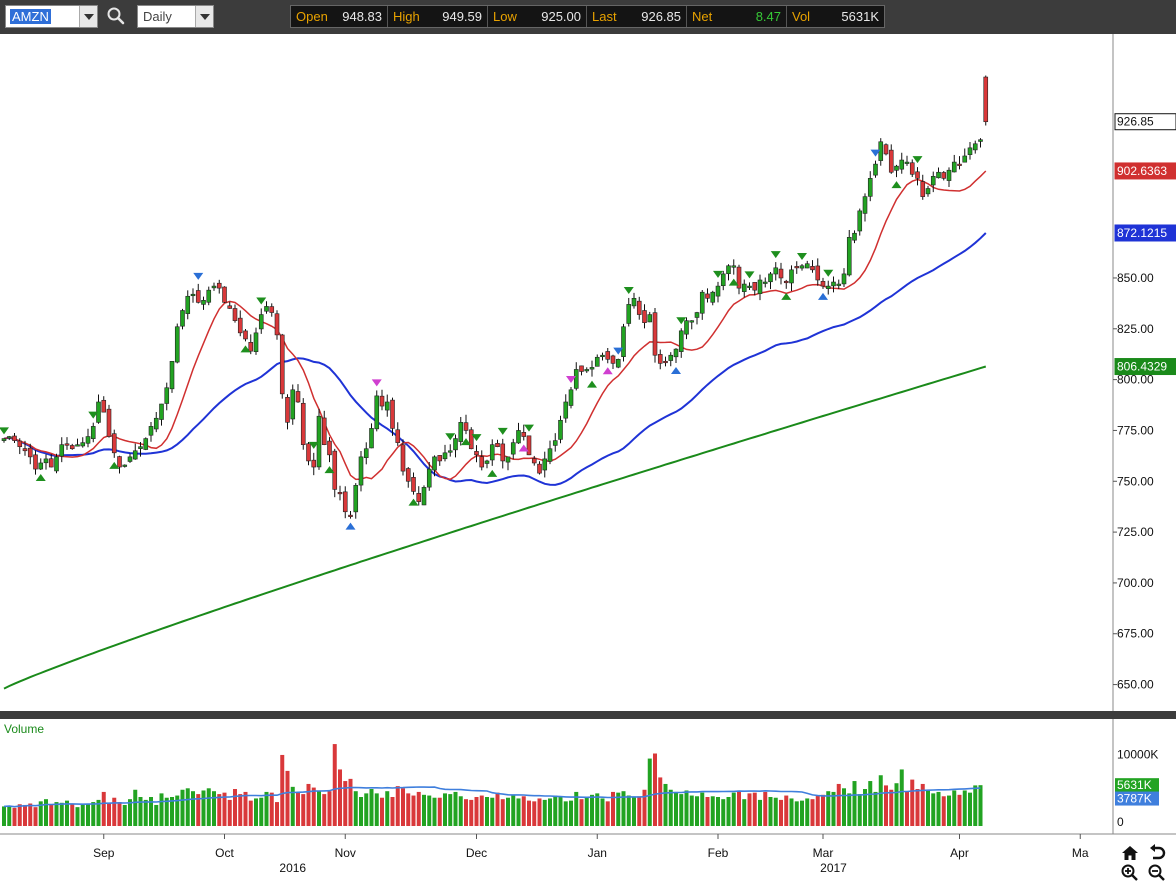  I want to click on month-tick-label: Sep, so click(104, 853).